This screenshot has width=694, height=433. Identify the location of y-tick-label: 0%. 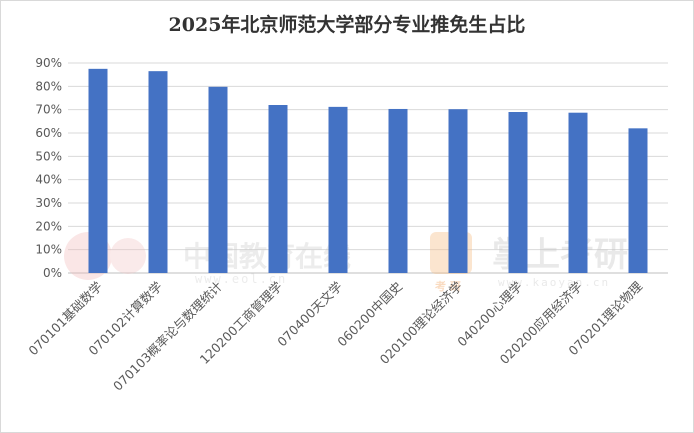
(52, 273).